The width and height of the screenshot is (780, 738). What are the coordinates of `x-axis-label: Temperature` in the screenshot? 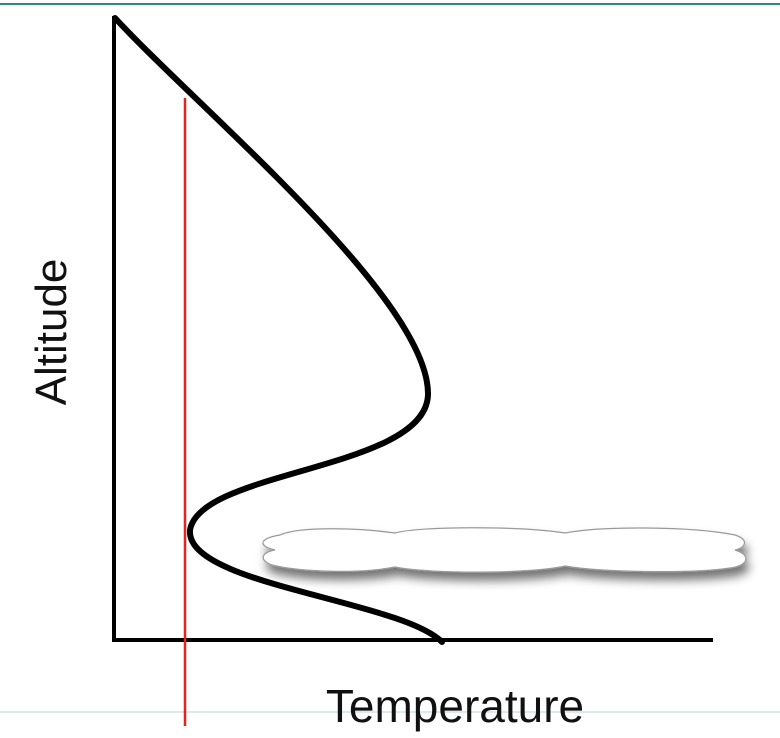 It's located at (455, 706).